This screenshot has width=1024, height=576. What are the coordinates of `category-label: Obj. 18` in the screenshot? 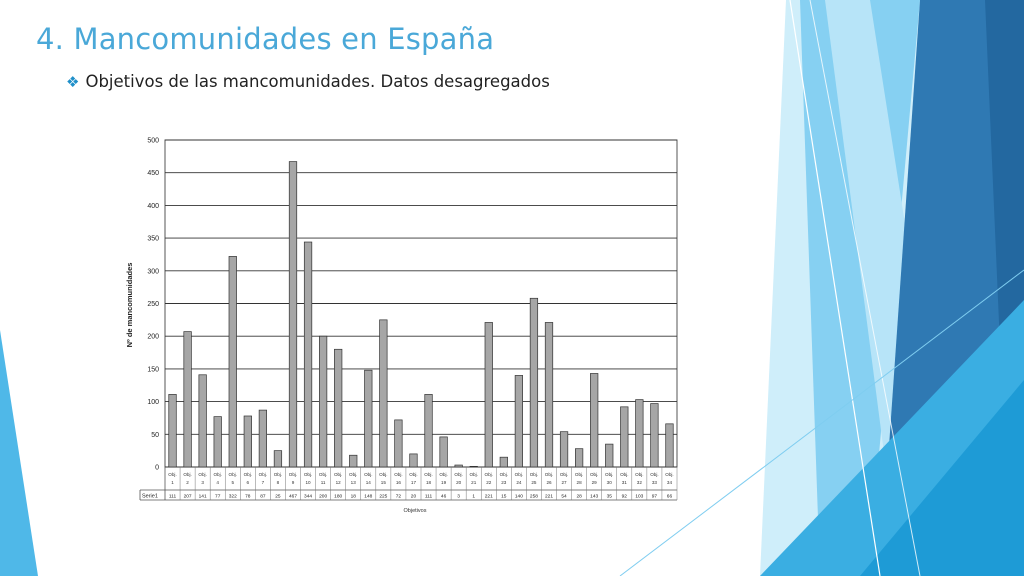 It's located at (428, 478).